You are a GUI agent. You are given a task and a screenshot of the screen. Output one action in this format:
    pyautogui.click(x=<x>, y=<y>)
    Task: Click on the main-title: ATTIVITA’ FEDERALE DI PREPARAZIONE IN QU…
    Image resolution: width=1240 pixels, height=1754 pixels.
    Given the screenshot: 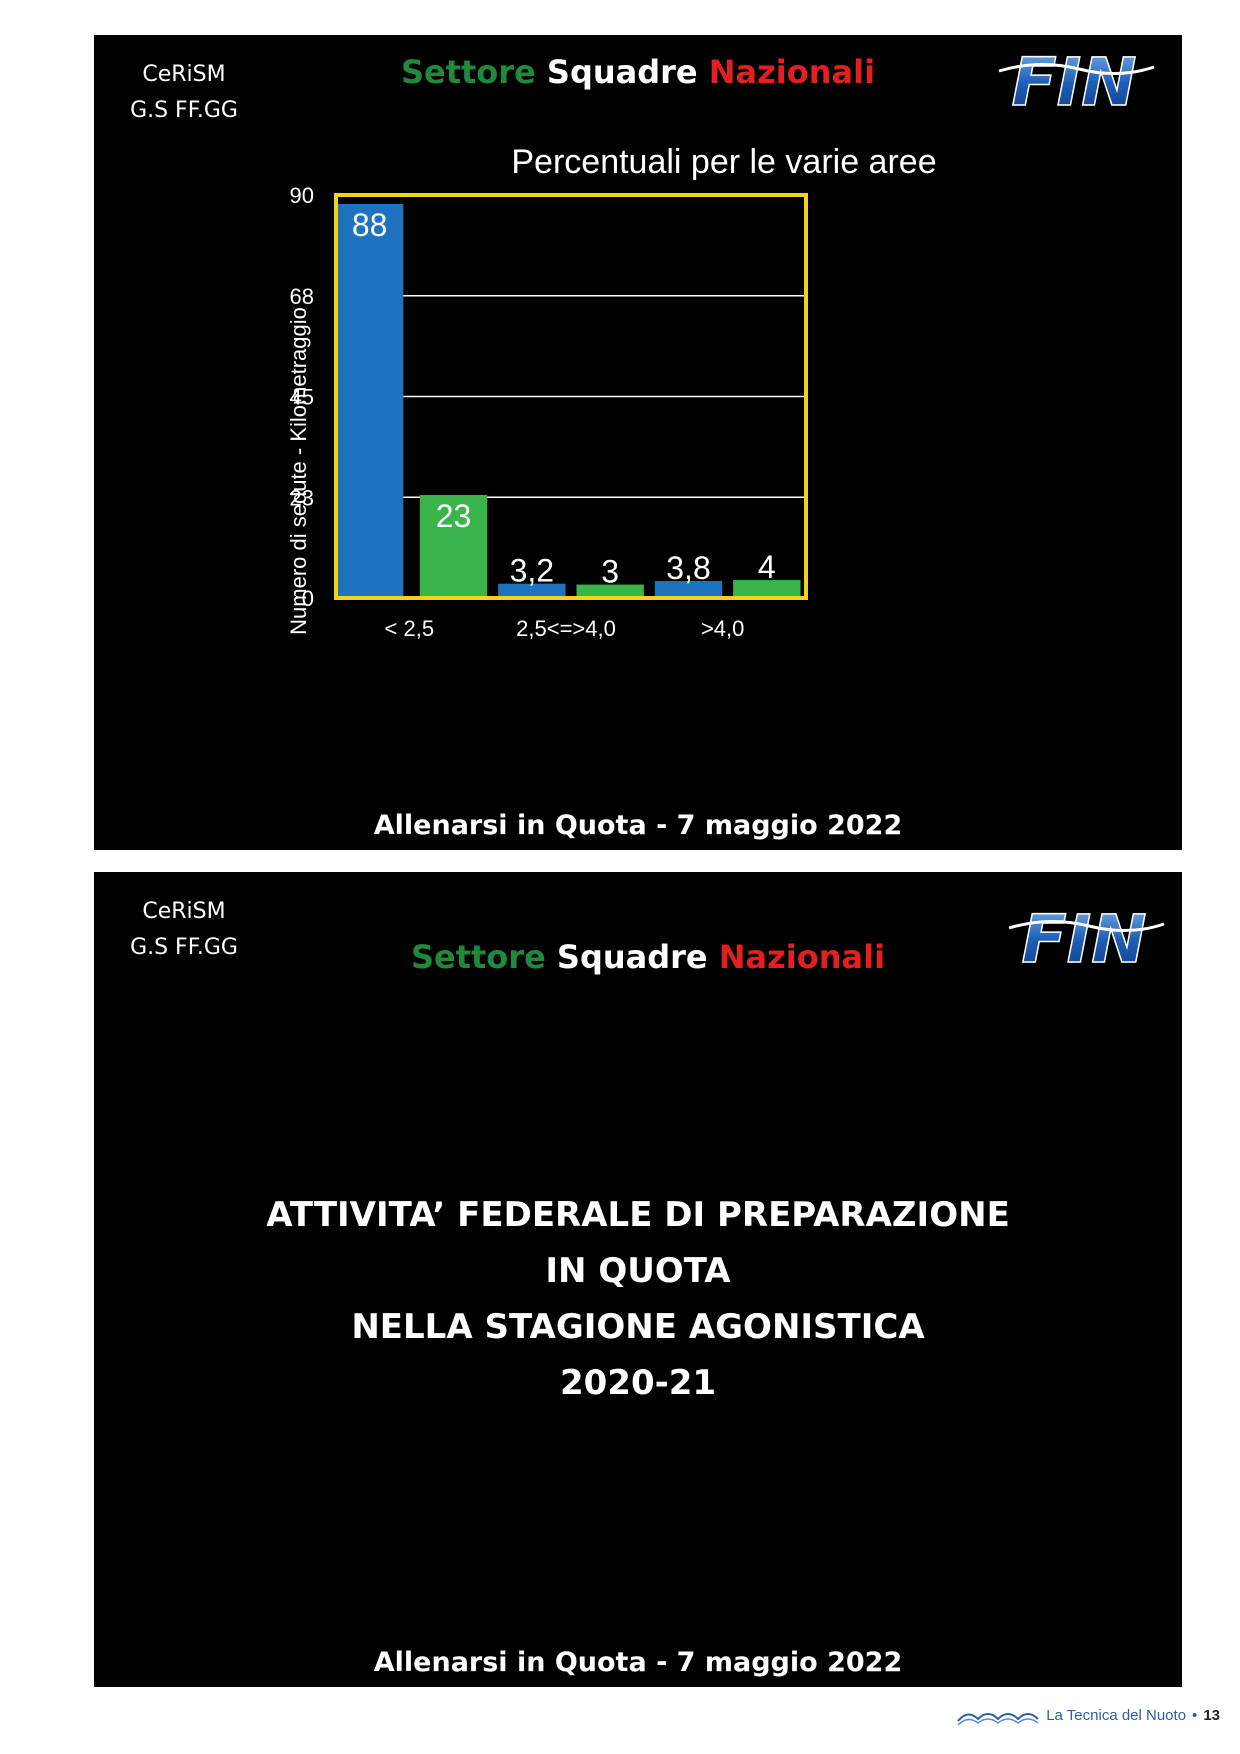 What is the action you would take?
    pyautogui.click(x=638, y=1302)
    